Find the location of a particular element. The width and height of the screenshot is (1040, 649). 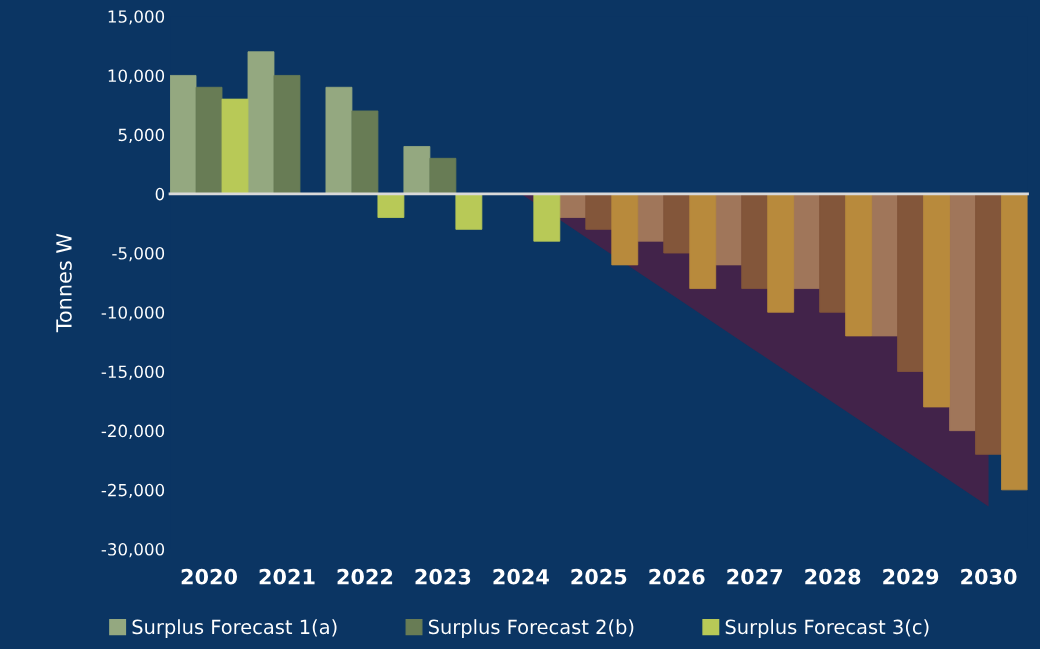

y-tick-label: -25,000 is located at coordinates (133, 491).